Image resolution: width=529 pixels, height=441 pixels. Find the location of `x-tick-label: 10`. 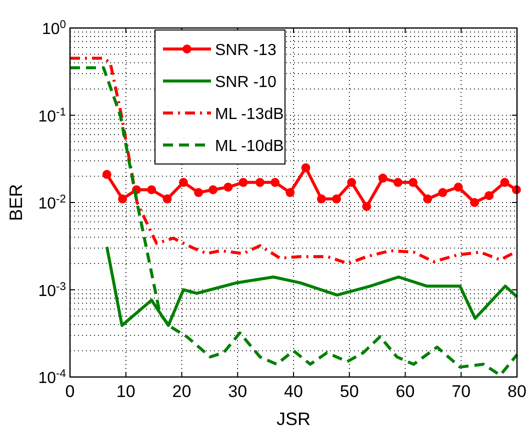

x-tick-label: 10 is located at coordinates (126, 391).